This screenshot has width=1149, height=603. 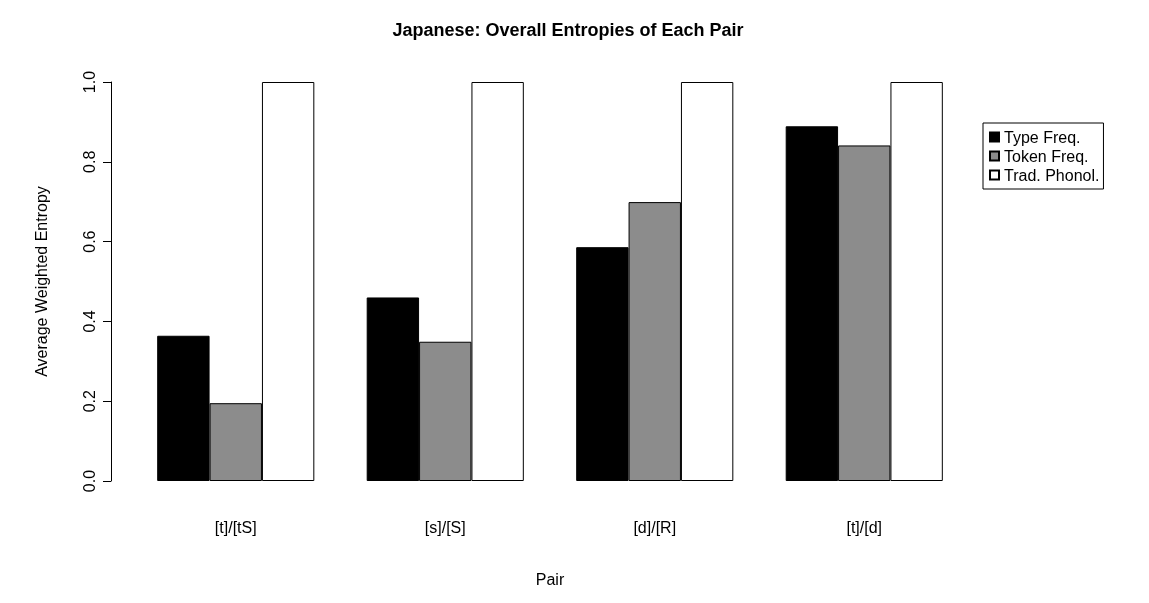 I want to click on y-axis-title: Average Weighted Entropy, so click(x=41, y=281).